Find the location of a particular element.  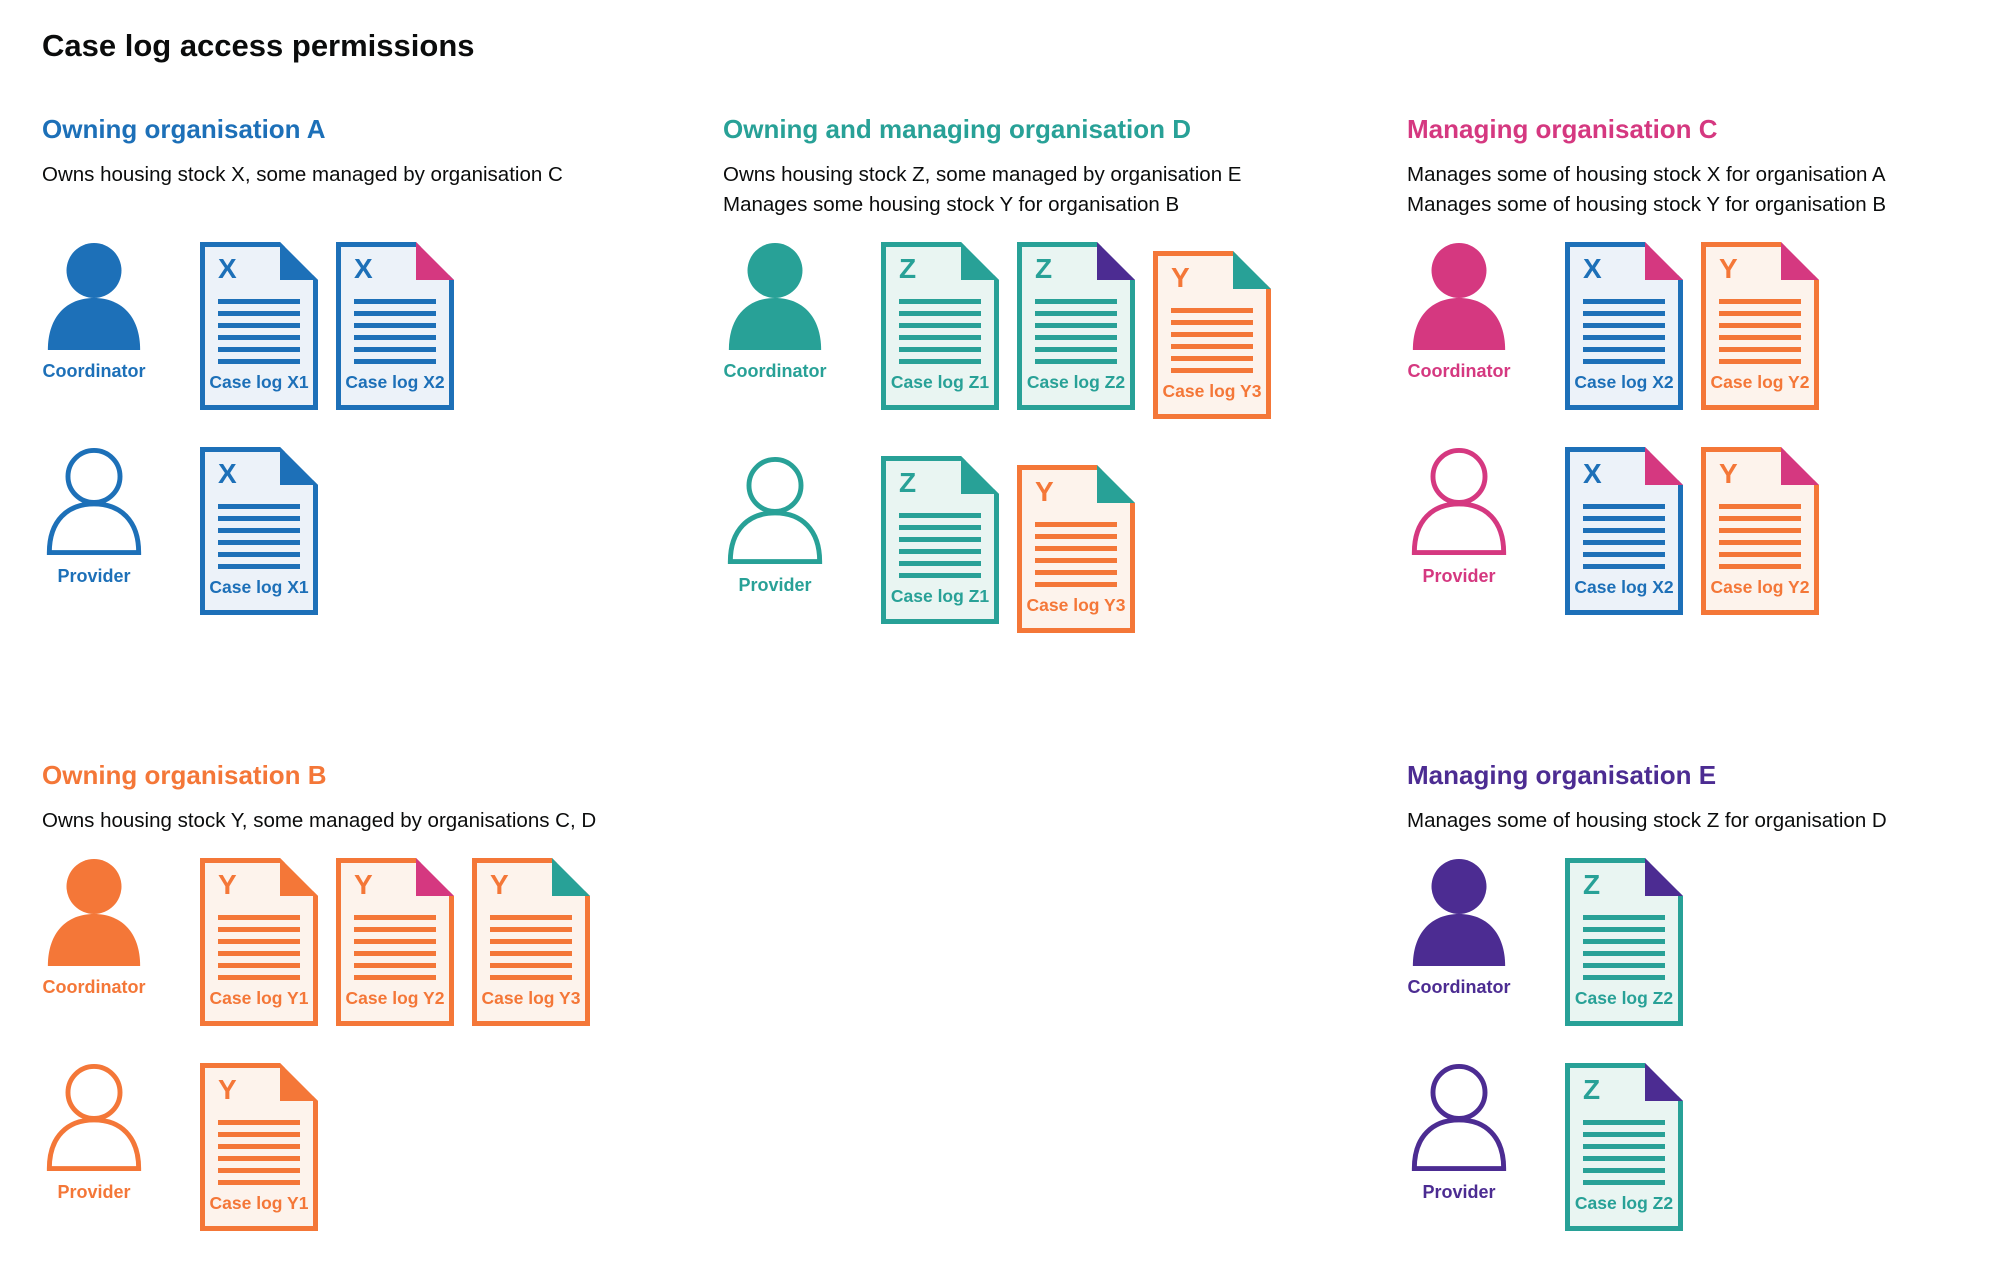

doc-label: Case log Y1 is located at coordinates (259, 1203).